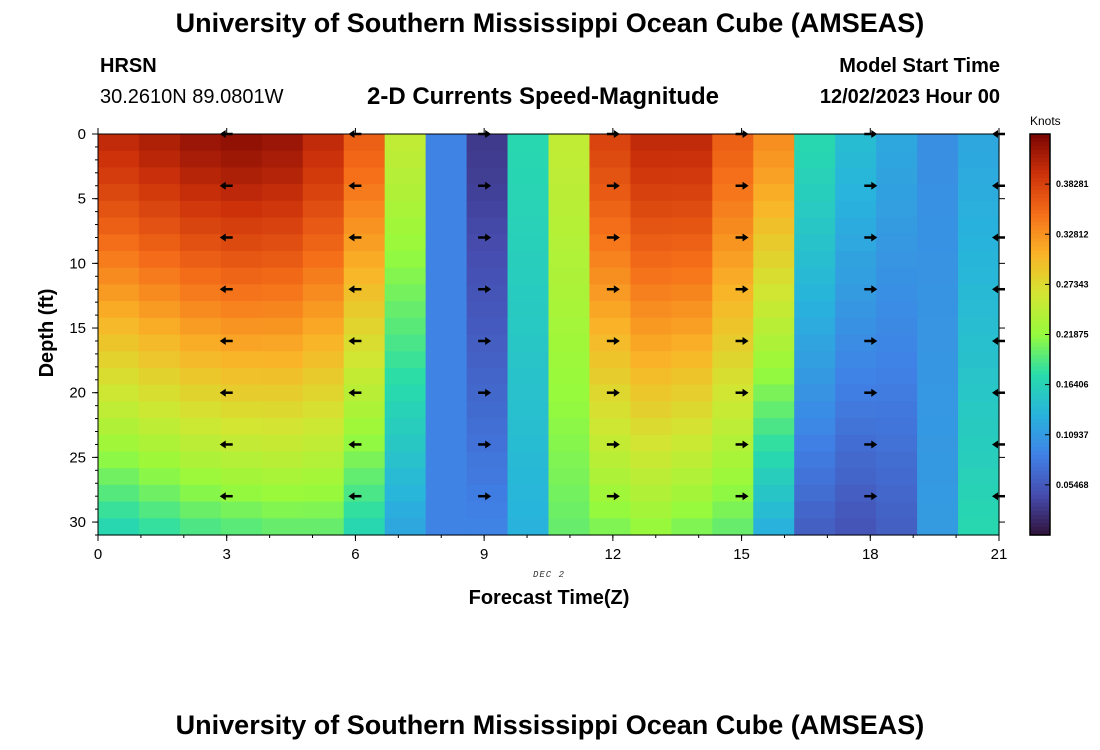 Image resolution: width=1100 pixels, height=750 pixels. I want to click on y-tick-label: 25, so click(77, 457).